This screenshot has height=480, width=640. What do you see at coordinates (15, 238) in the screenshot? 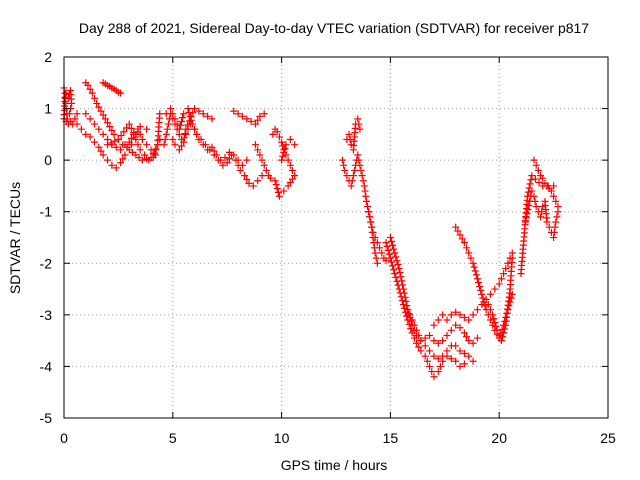
I see `y-axis-label: SDTVAR / TECUs` at bounding box center [15, 238].